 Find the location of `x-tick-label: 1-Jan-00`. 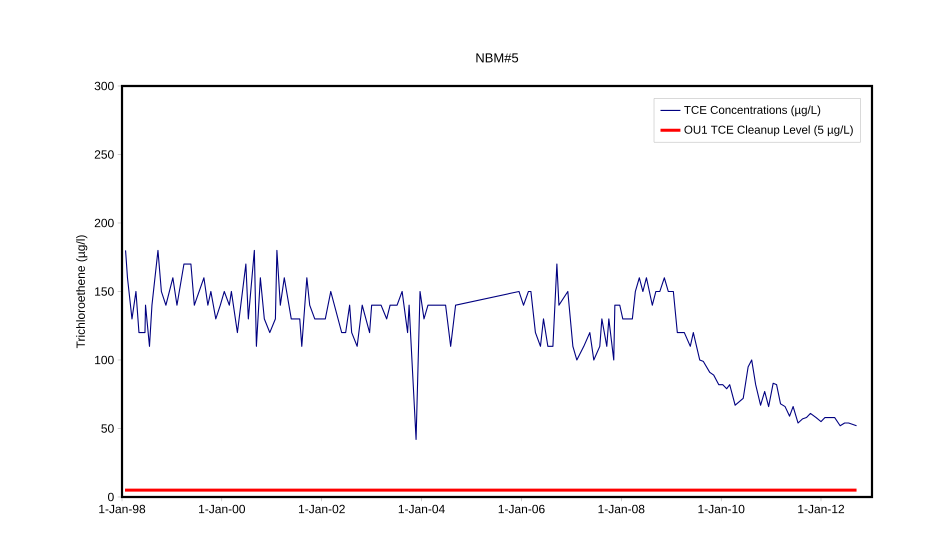

x-tick-label: 1-Jan-00 is located at coordinates (222, 509).